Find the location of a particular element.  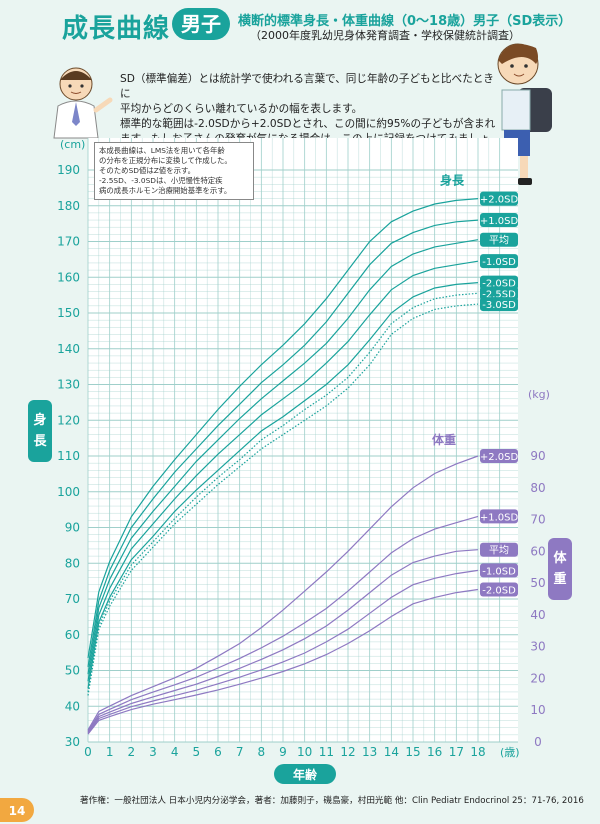

weight-tick-label: 90 is located at coordinates (537, 456).